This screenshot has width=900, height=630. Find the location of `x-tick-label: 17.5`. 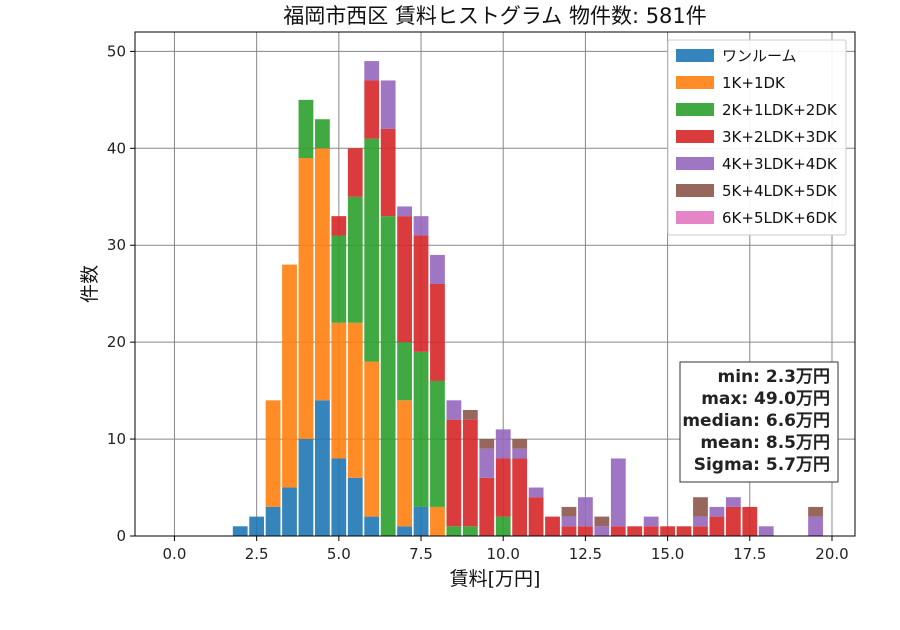

x-tick-label: 17.5 is located at coordinates (749, 554).